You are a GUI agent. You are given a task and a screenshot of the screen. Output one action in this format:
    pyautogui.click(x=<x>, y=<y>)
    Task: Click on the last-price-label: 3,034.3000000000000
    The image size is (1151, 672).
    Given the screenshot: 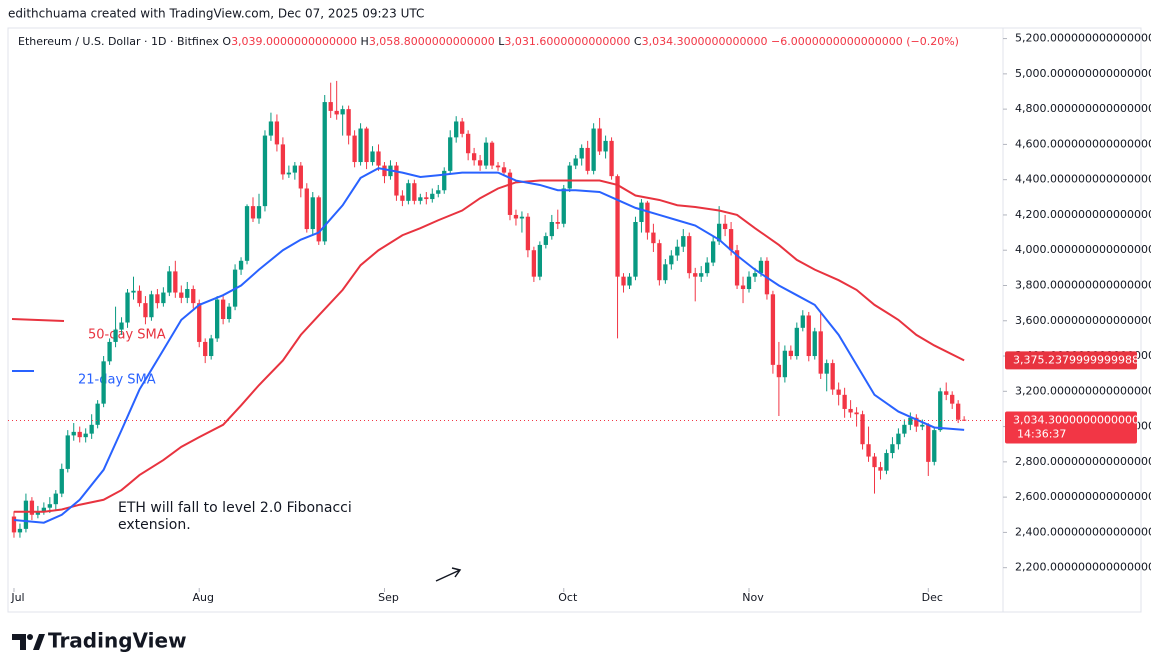 What is the action you would take?
    pyautogui.click(x=1076, y=420)
    